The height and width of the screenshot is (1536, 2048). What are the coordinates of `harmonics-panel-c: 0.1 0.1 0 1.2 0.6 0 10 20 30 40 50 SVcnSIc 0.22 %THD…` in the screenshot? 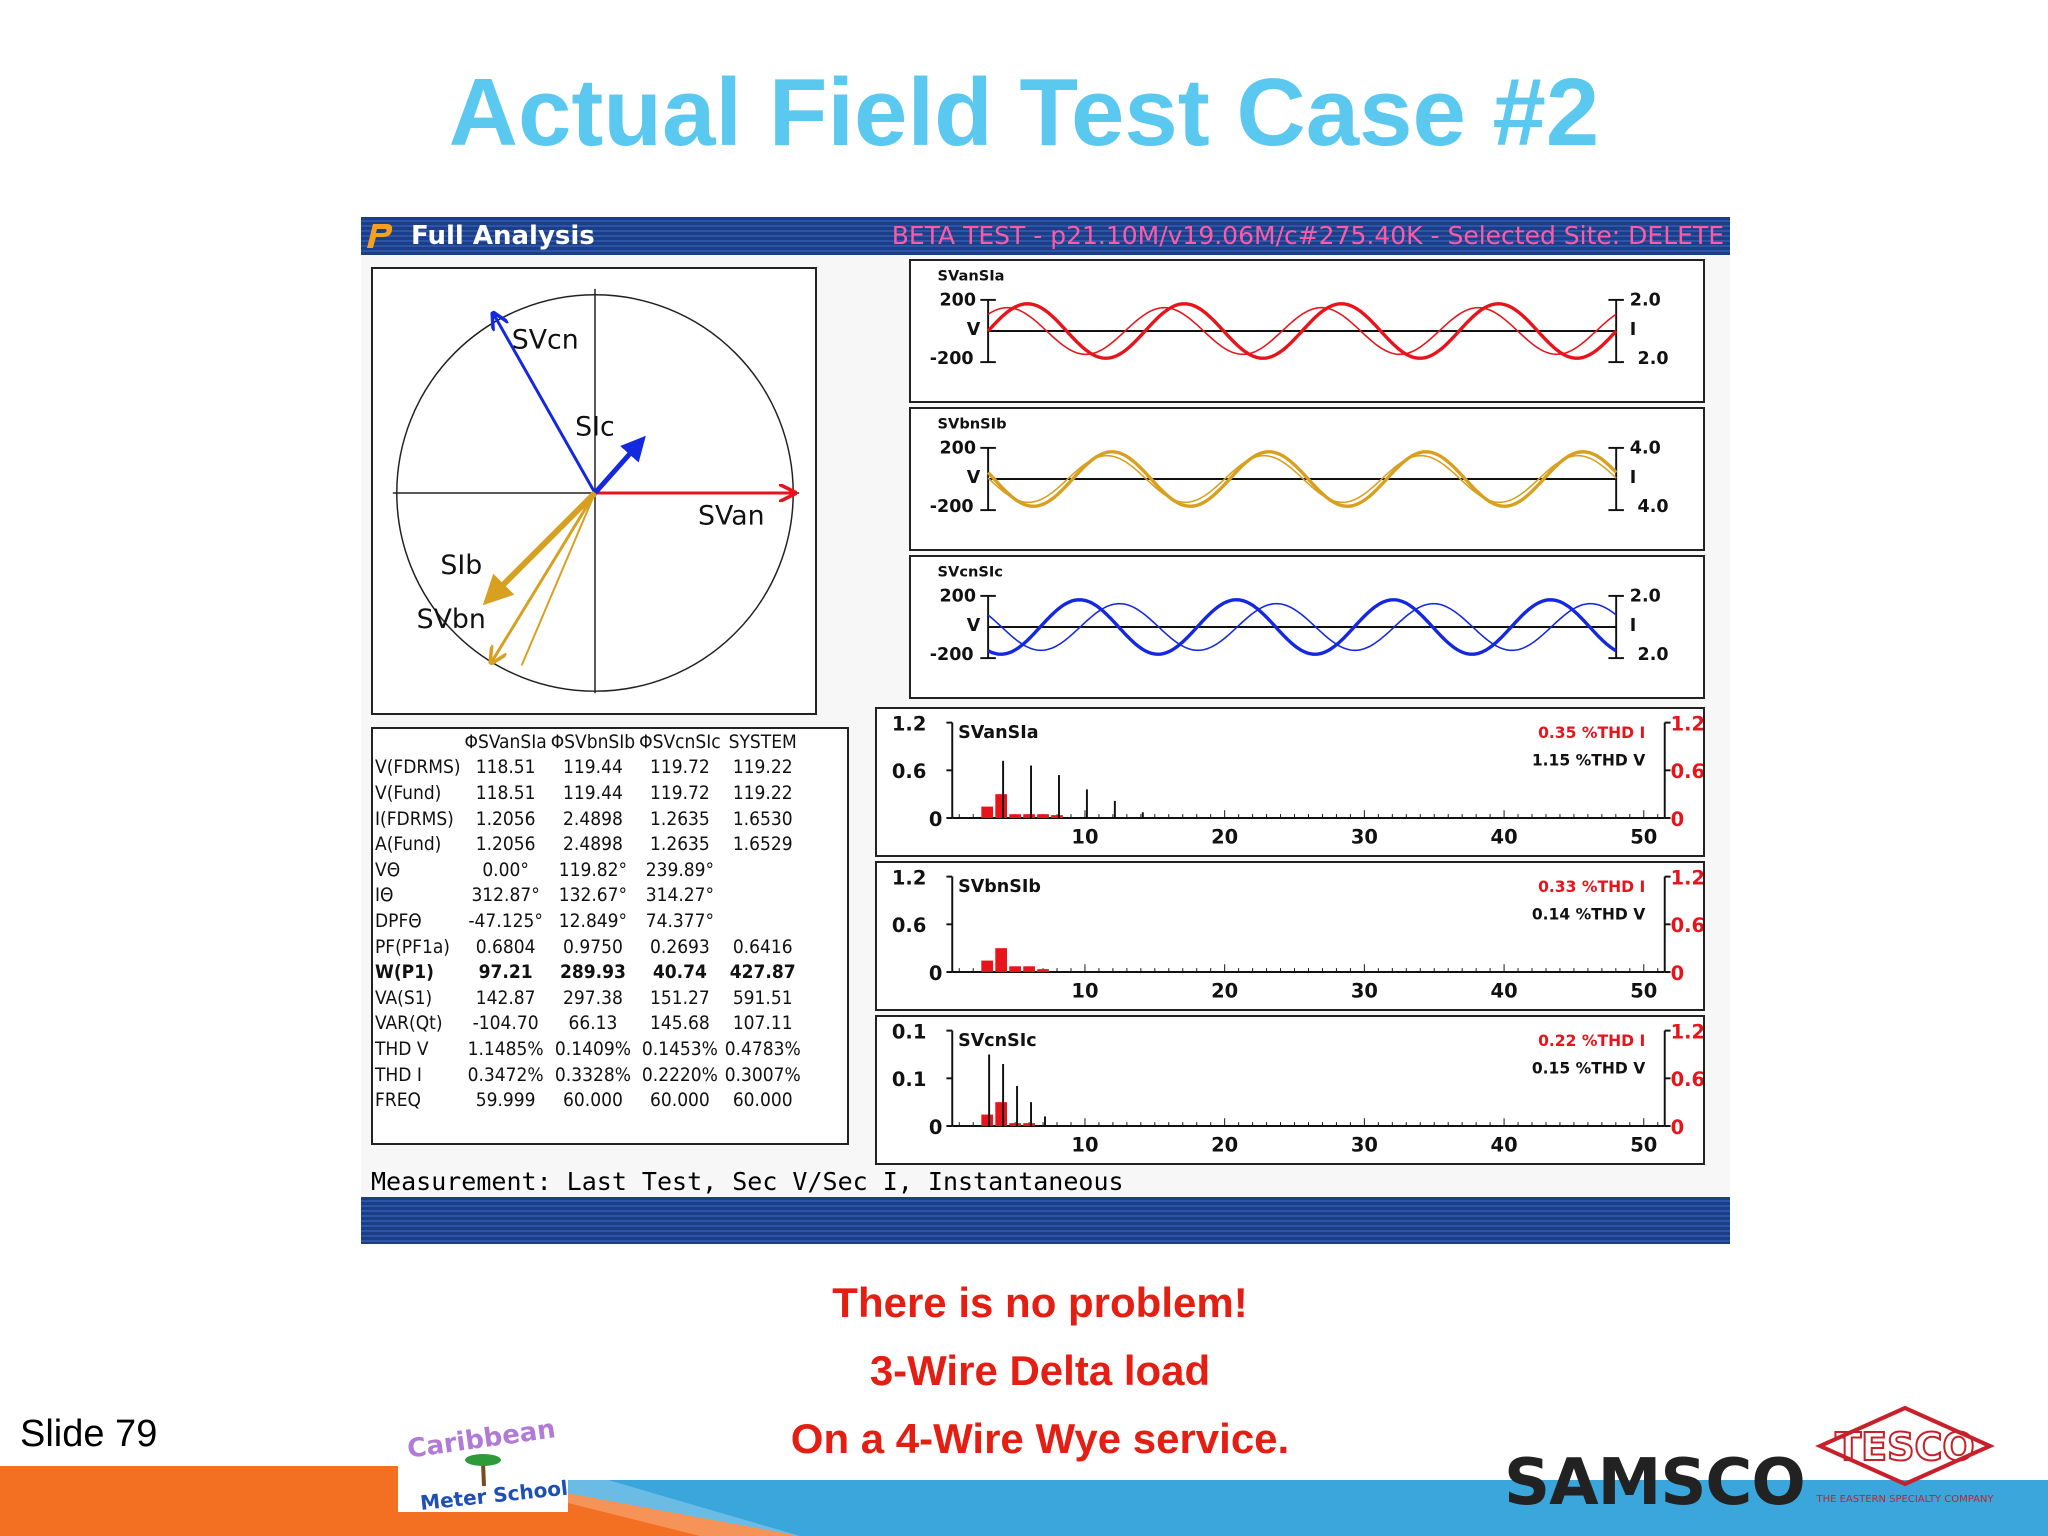 It's located at (1290, 1090).